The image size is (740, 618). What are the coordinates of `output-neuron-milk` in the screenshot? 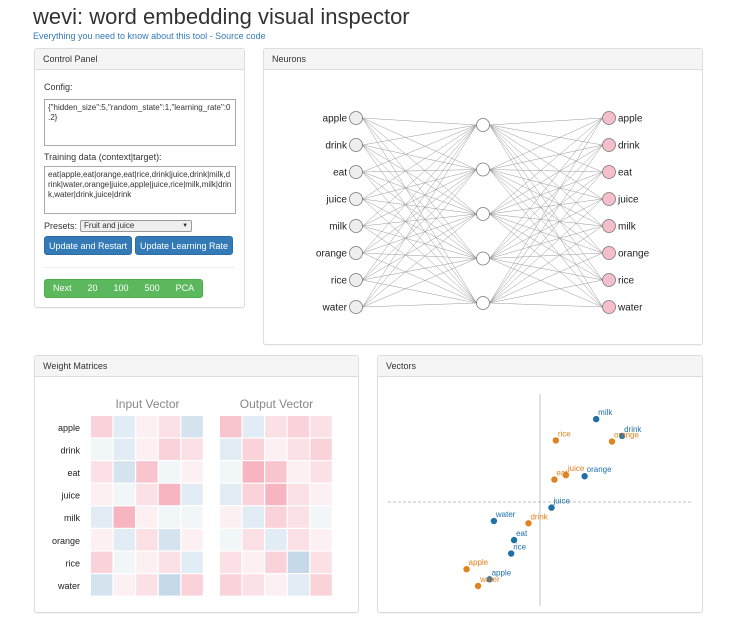 It's located at (609, 226).